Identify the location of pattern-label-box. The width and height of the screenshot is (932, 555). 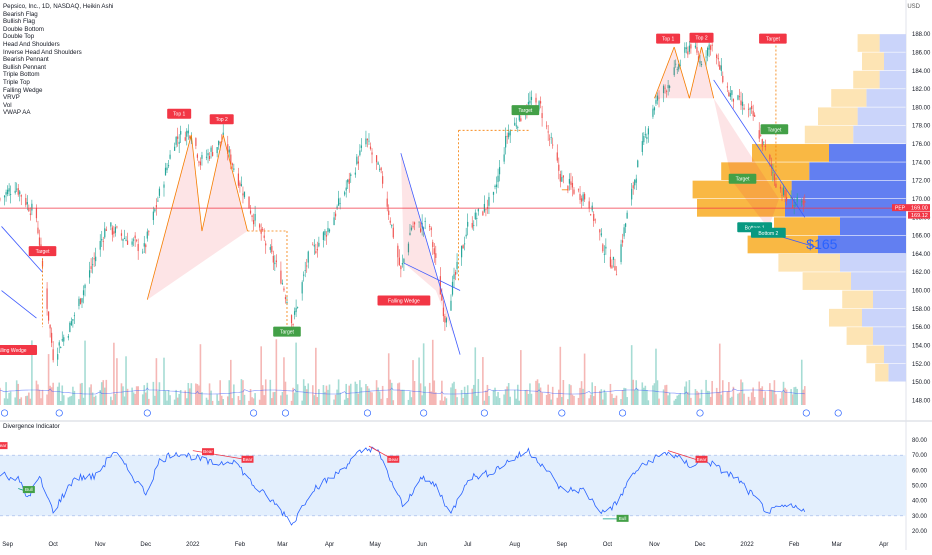
(525, 110).